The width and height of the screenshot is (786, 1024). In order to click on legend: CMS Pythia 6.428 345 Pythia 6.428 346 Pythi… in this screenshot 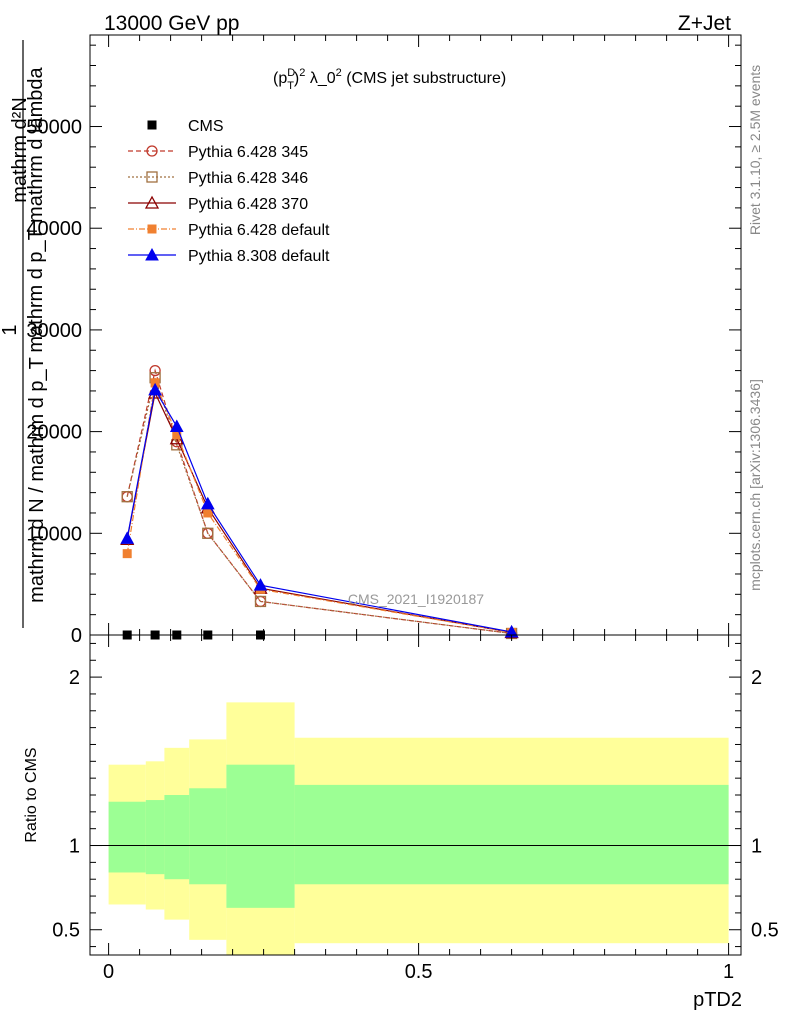, I will do `click(229, 191)`.